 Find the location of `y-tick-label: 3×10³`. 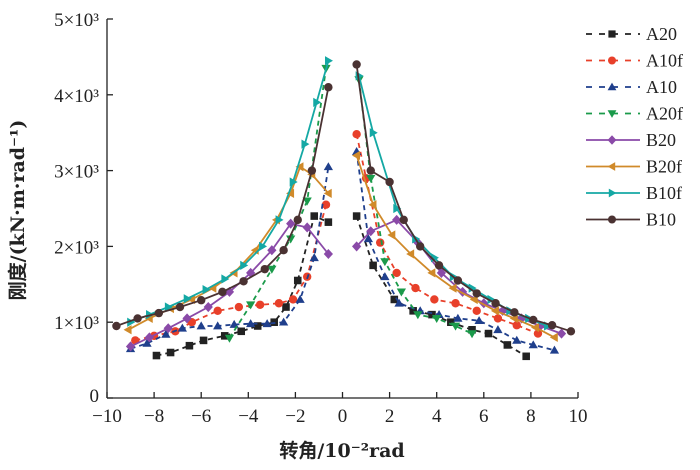

y-tick-label: 3×10³ is located at coordinates (76, 172).